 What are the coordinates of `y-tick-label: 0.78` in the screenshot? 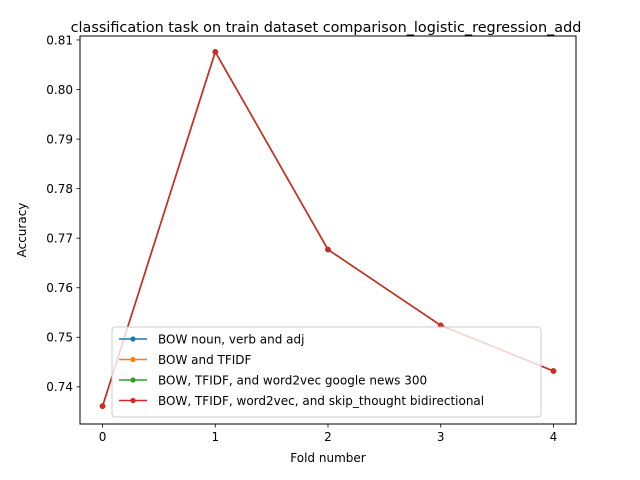 It's located at (59, 189).